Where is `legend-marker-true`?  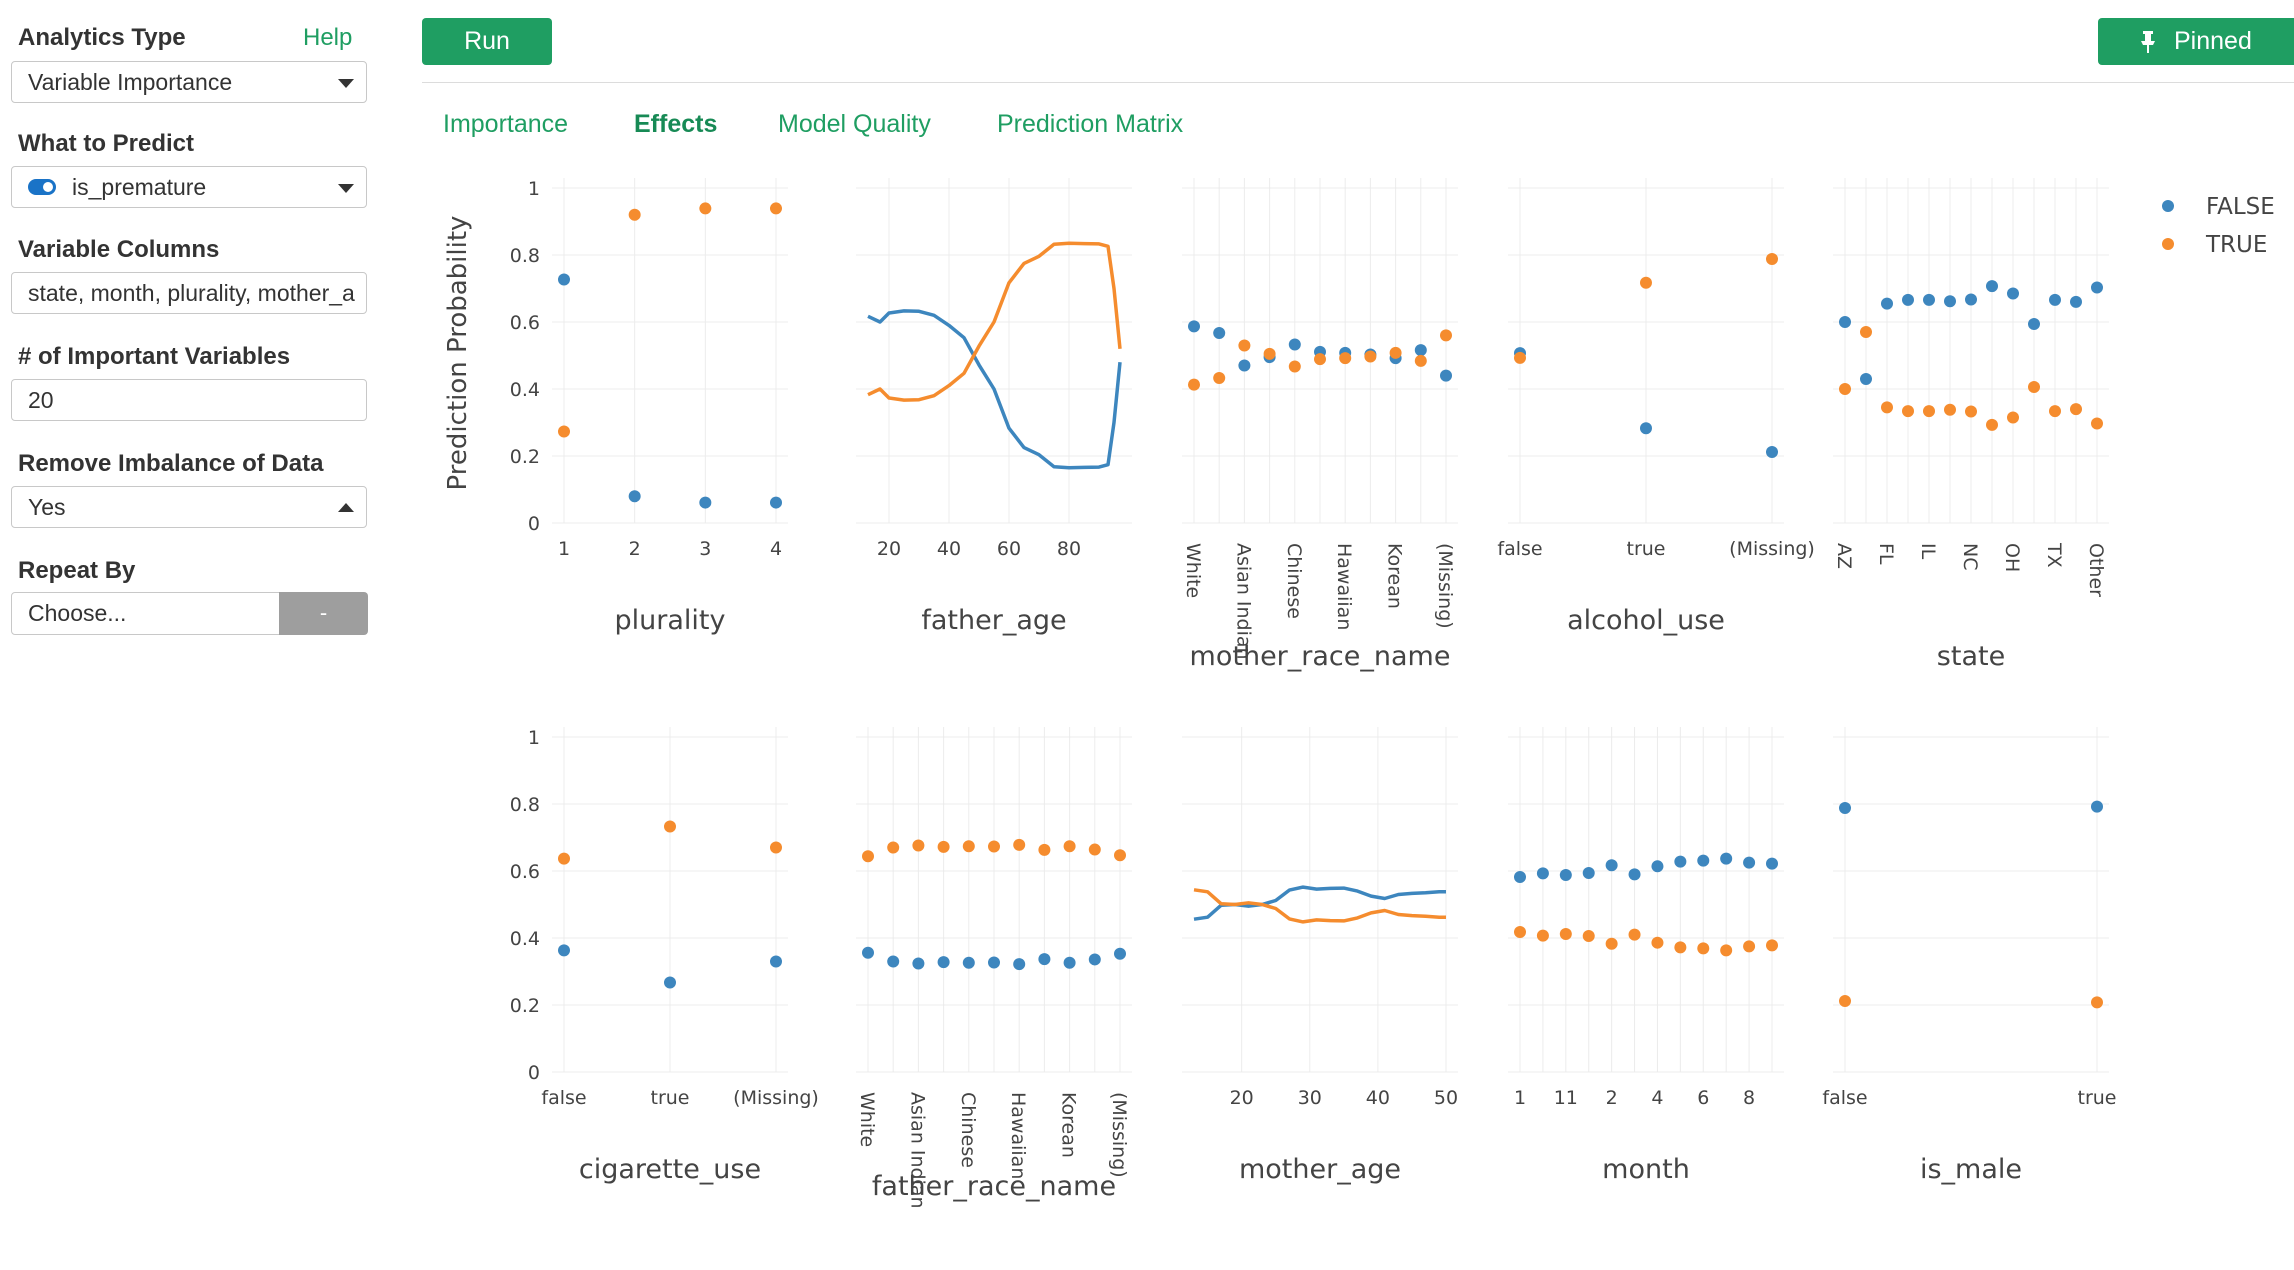
legend-marker-true is located at coordinates (2168, 244).